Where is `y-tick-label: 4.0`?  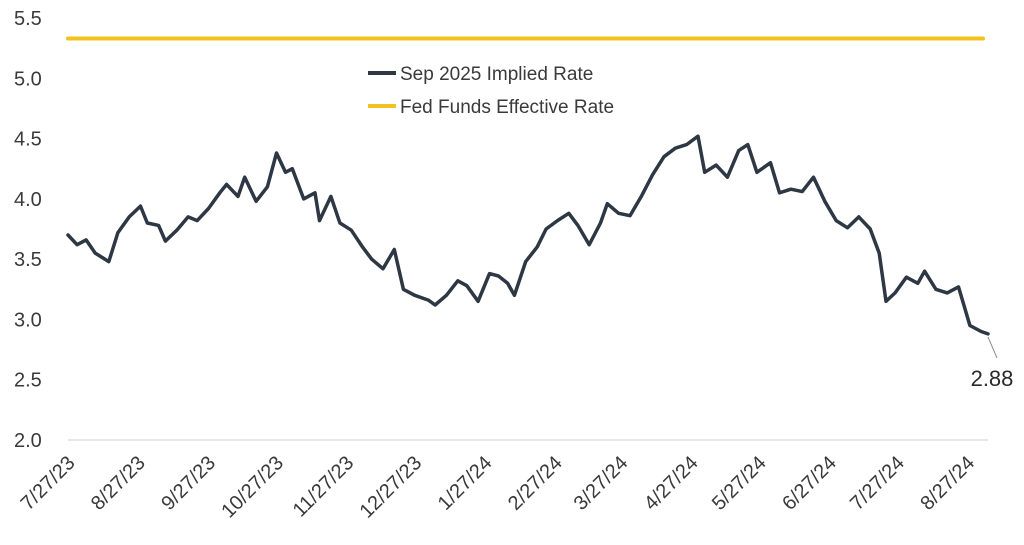
y-tick-label: 4.0 is located at coordinates (28, 200).